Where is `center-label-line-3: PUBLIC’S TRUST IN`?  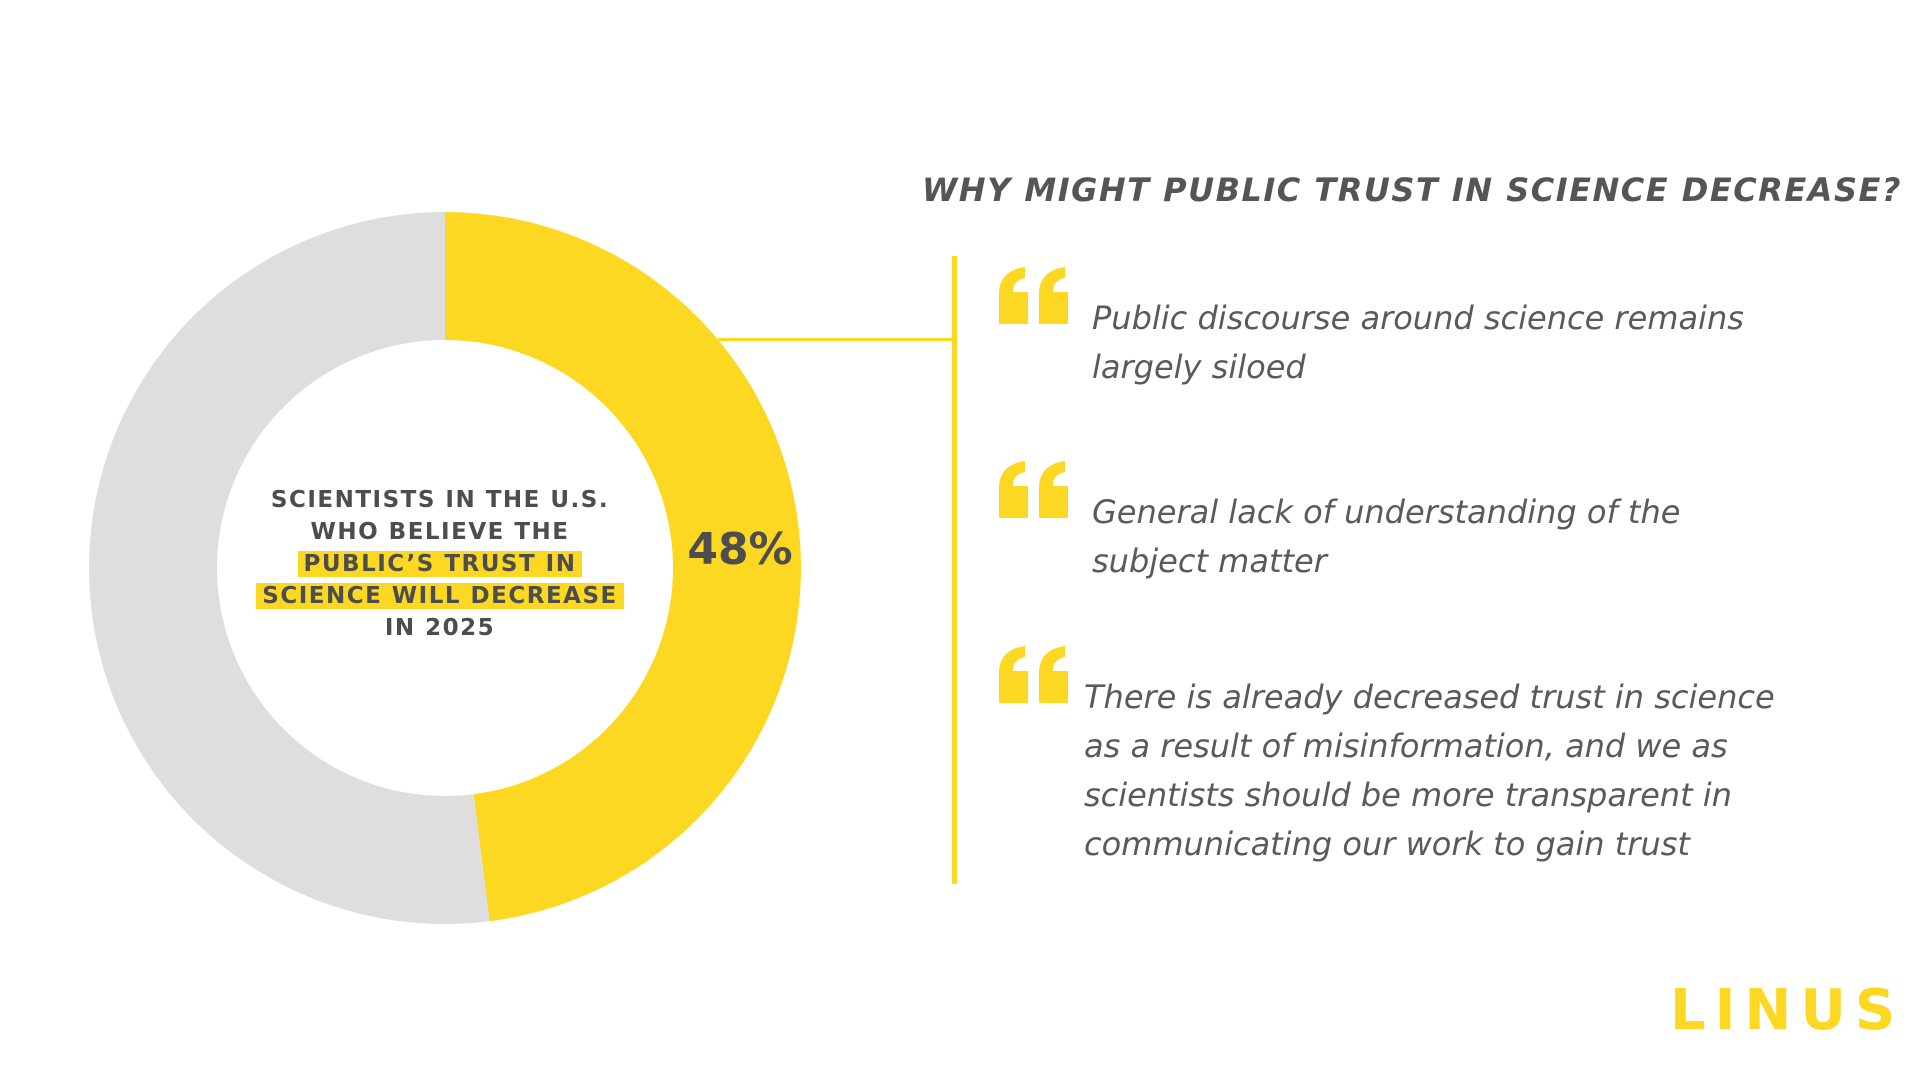 center-label-line-3: PUBLIC’S TRUST IN is located at coordinates (440, 564).